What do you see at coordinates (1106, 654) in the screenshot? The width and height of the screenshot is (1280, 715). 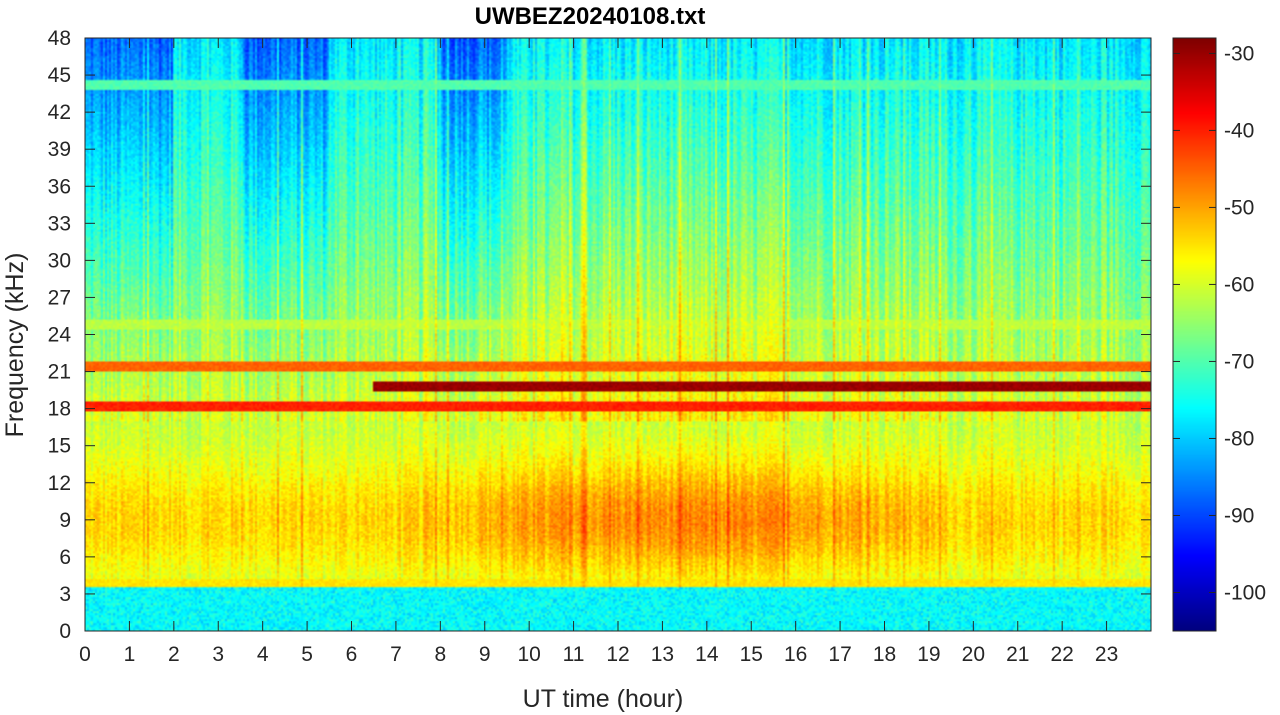 I see `x-tick-label: 23` at bounding box center [1106, 654].